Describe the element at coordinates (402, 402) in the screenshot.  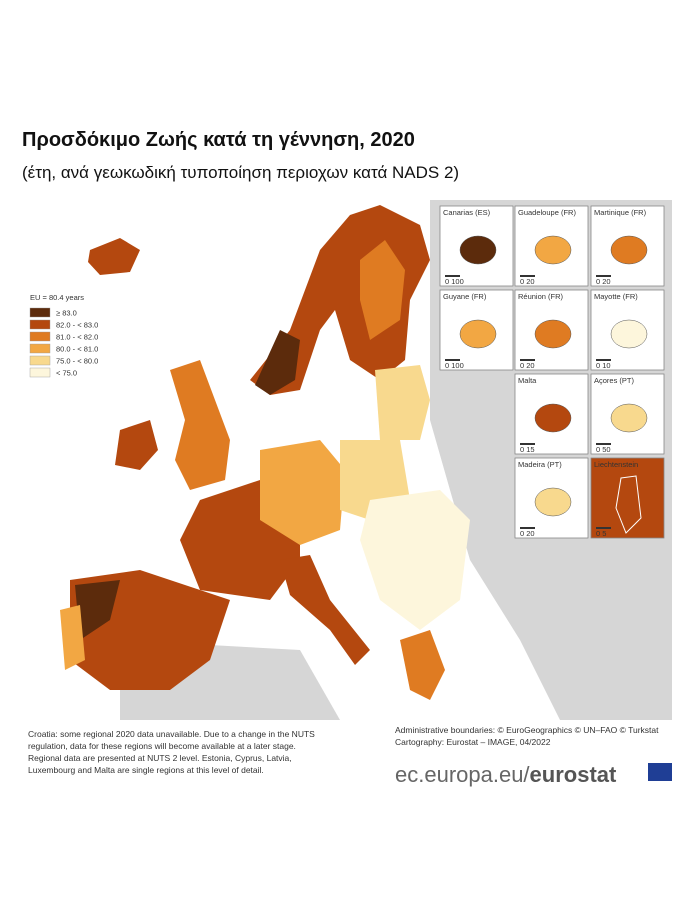
I see `baltics` at that location.